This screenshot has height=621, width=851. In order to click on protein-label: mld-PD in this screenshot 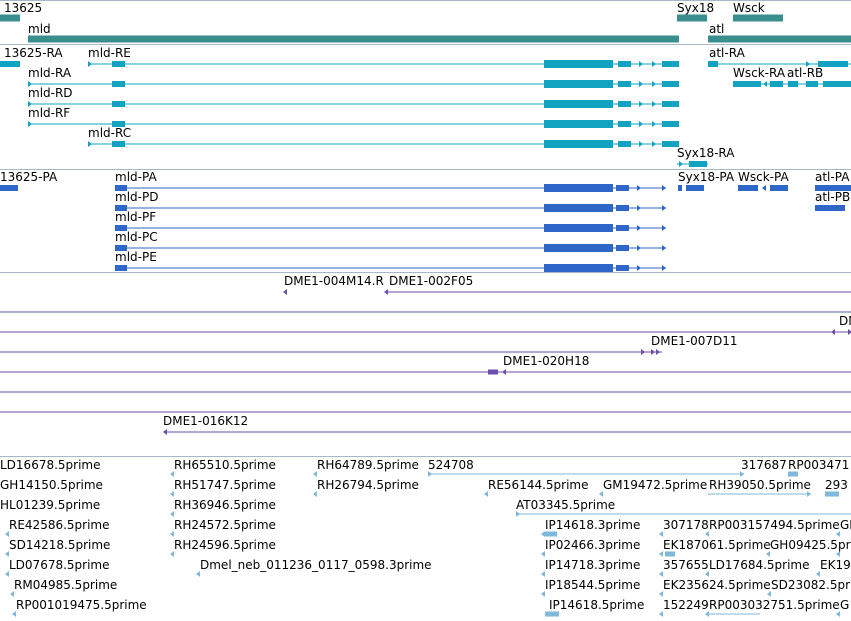, I will do `click(137, 197)`.